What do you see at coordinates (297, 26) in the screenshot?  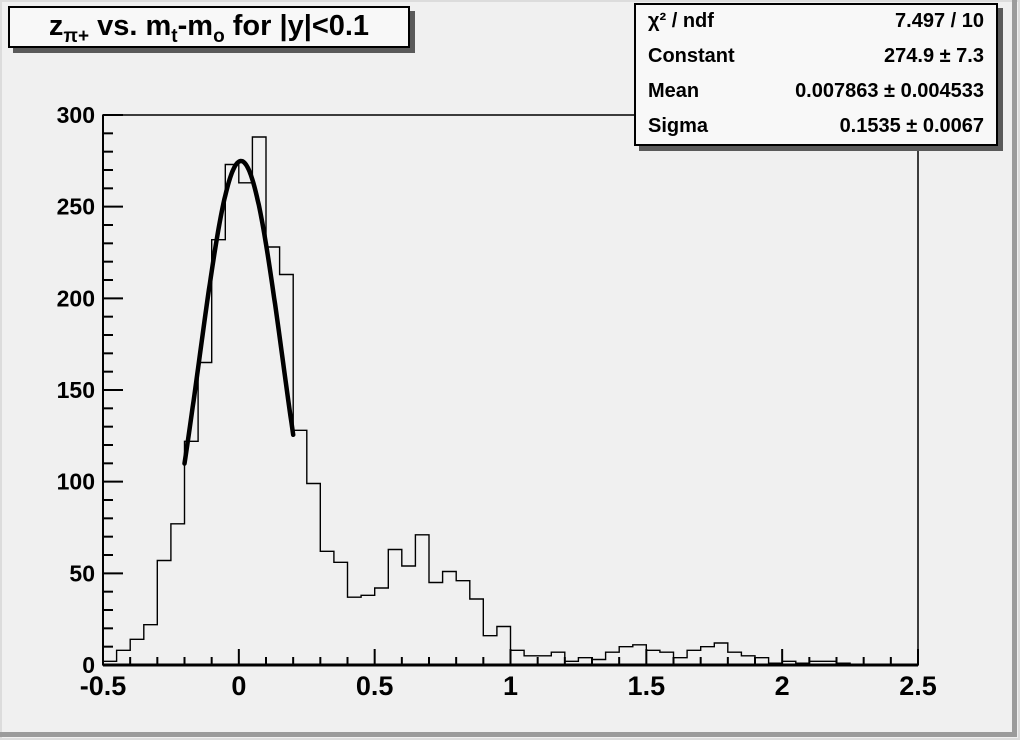 I see `title-text: for |y|<0.1` at bounding box center [297, 26].